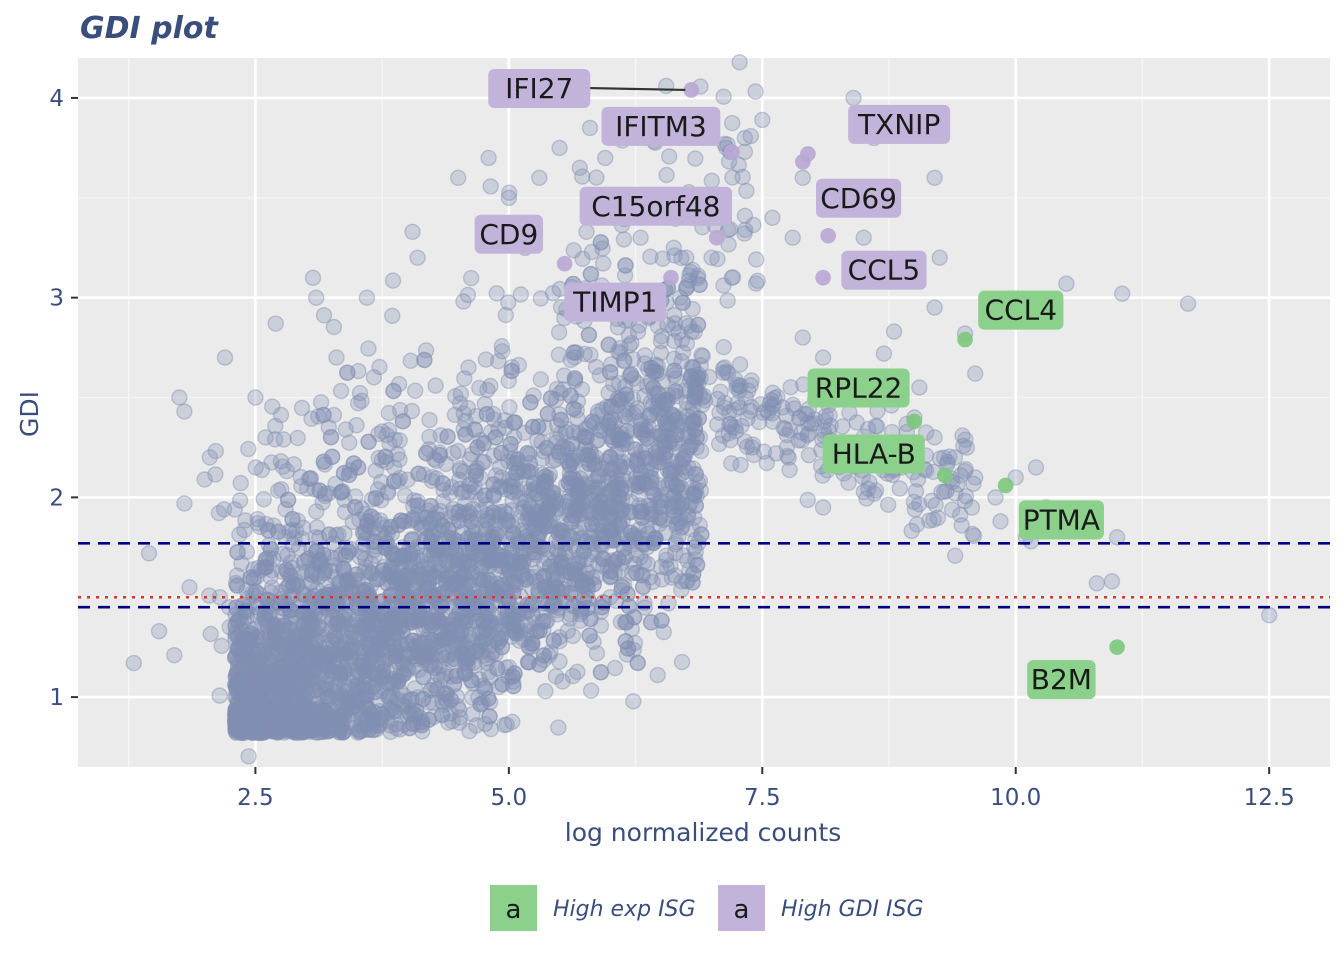  I want to click on y-tick-label: 3, so click(56, 299).